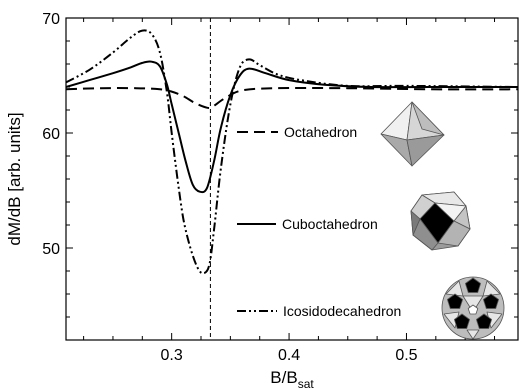 The width and height of the screenshot is (519, 390). What do you see at coordinates (289, 355) in the screenshot?
I see `x-tick-label: 0.4` at bounding box center [289, 355].